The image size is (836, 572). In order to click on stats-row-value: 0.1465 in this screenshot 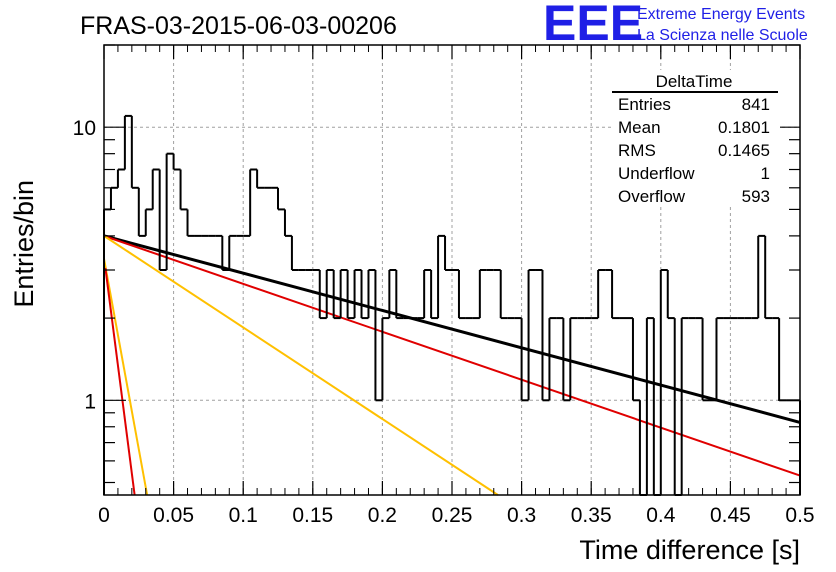, I will do `click(744, 150)`.